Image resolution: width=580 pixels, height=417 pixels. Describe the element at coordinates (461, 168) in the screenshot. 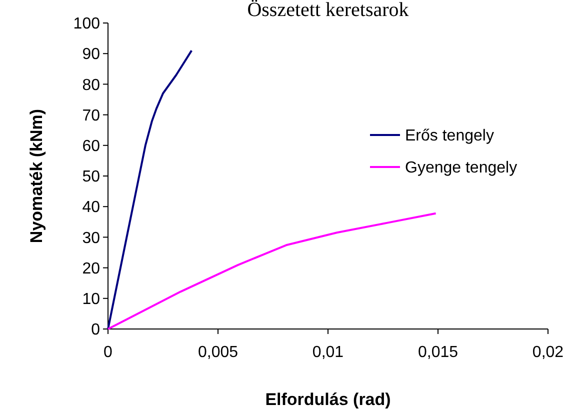

I see `legend-label: Gyenge tengely` at that location.